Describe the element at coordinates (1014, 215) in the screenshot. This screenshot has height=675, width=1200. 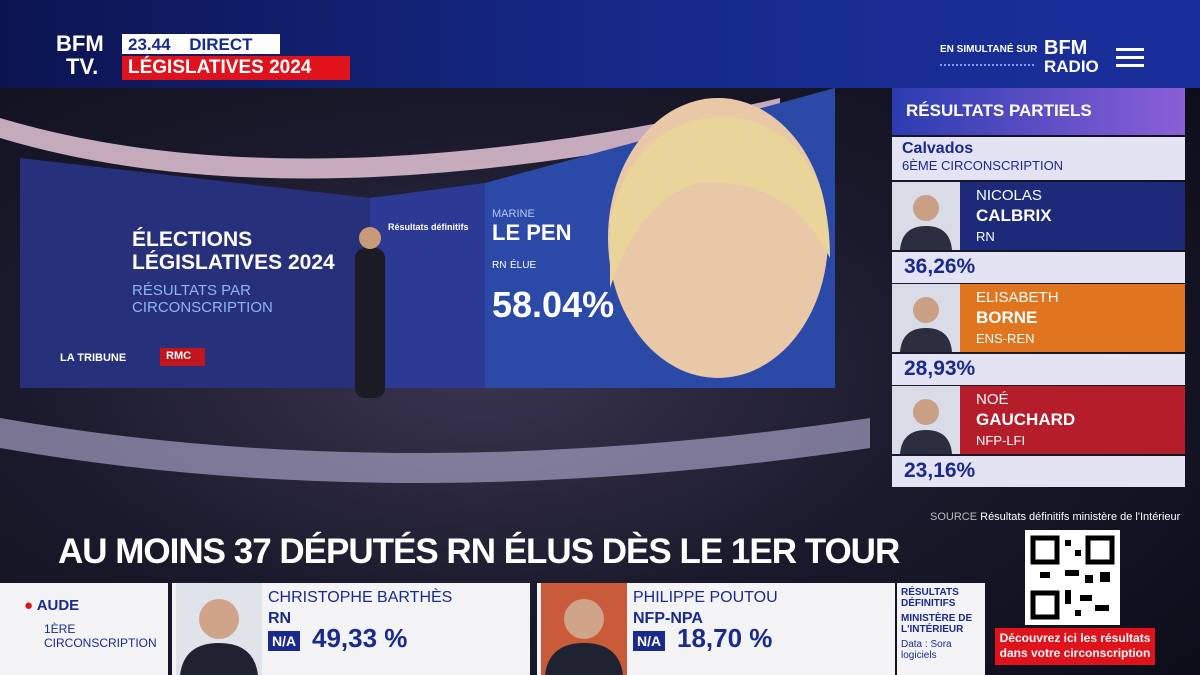
I see `last-name: CALBRIX` at that location.